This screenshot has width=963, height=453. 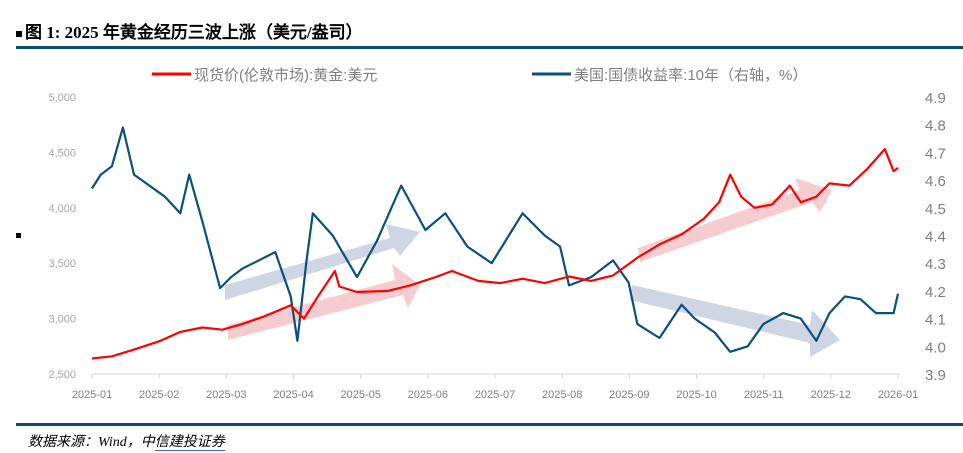 What do you see at coordinates (489, 47) in the screenshot?
I see `title-rule` at bounding box center [489, 47].